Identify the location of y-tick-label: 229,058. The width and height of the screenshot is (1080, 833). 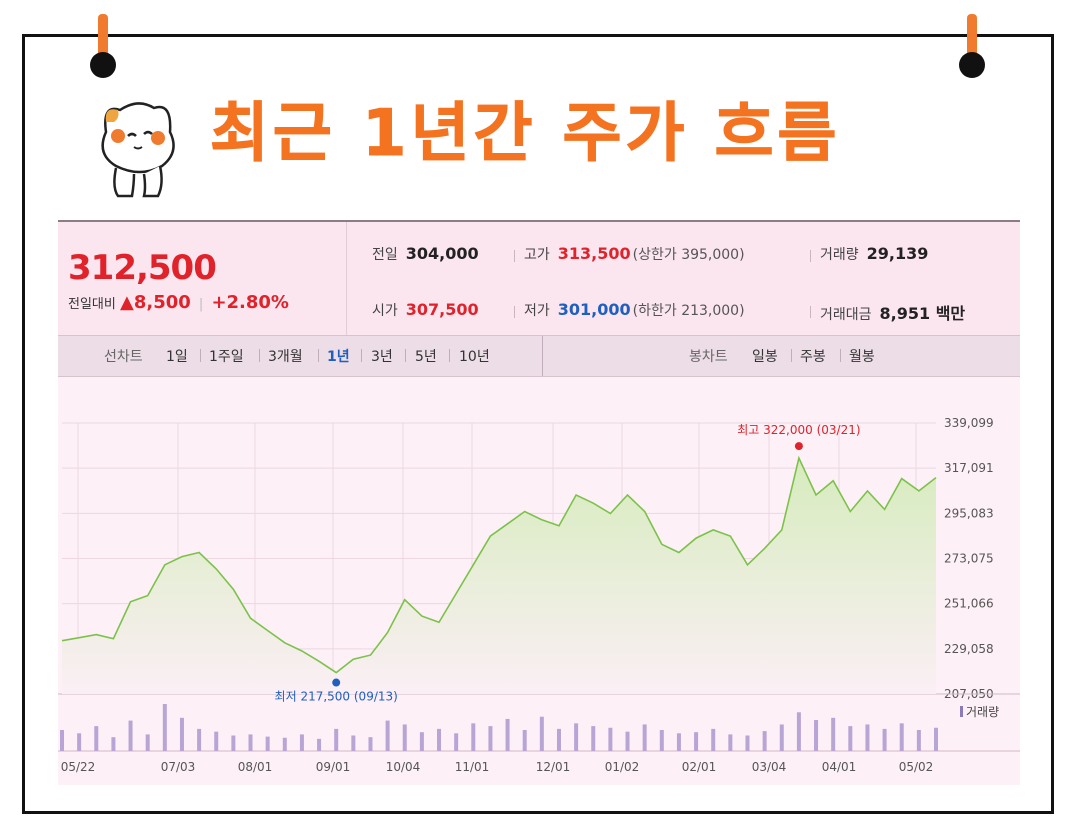
(969, 649).